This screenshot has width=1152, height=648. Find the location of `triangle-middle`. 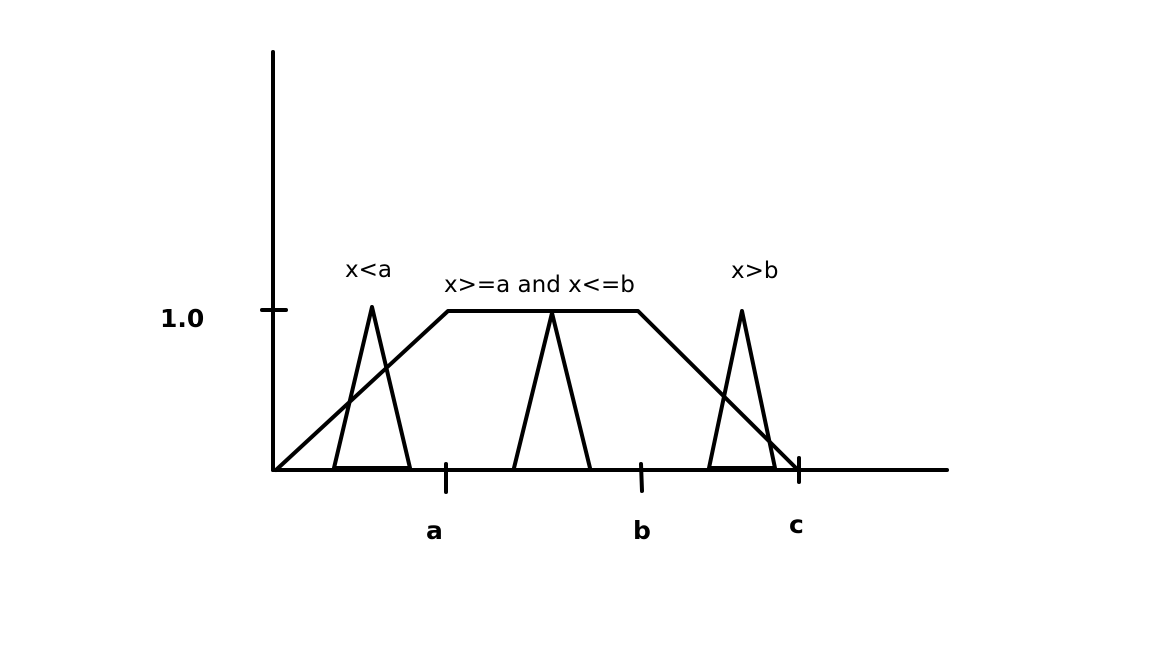

triangle-middle is located at coordinates (552, 390).